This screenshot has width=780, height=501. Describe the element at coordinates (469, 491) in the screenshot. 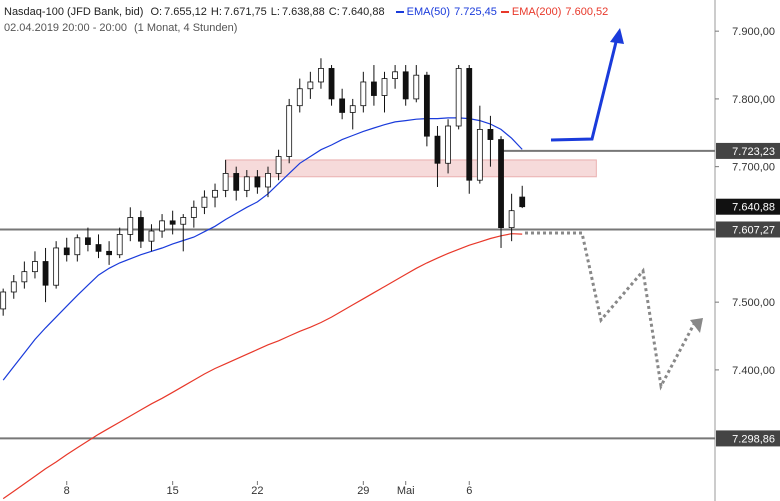

I see `x-tick-label: 6` at that location.